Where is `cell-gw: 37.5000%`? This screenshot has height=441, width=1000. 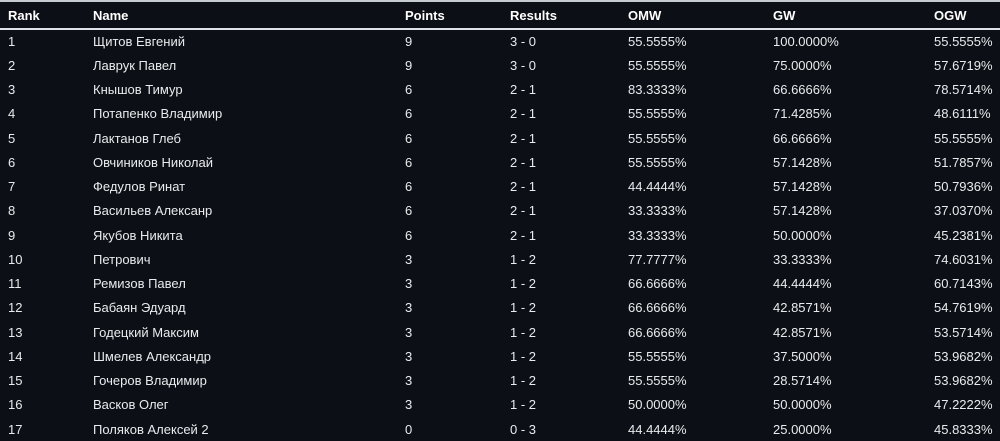
cell-gw: 37.5000% is located at coordinates (802, 356).